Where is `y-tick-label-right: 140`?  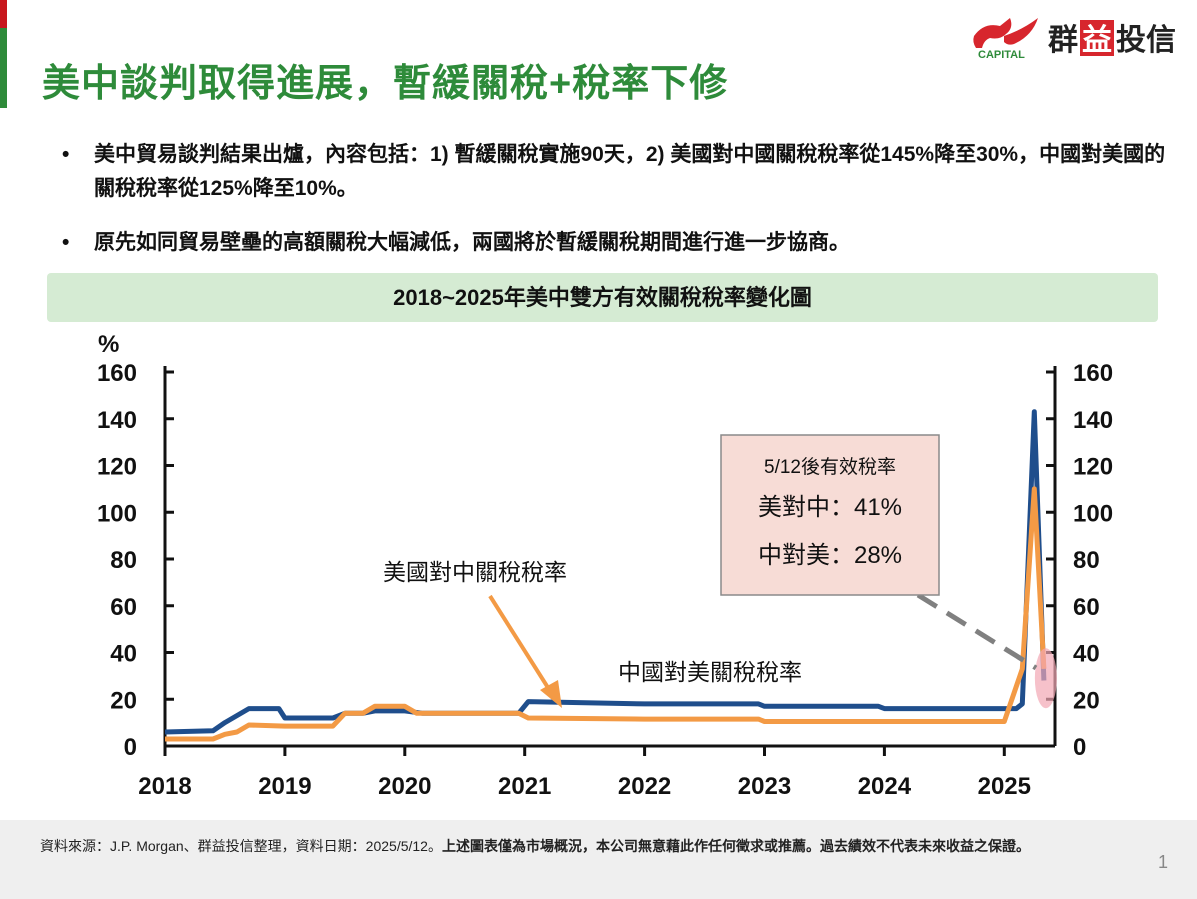
y-tick-label-right: 140 is located at coordinates (1093, 420).